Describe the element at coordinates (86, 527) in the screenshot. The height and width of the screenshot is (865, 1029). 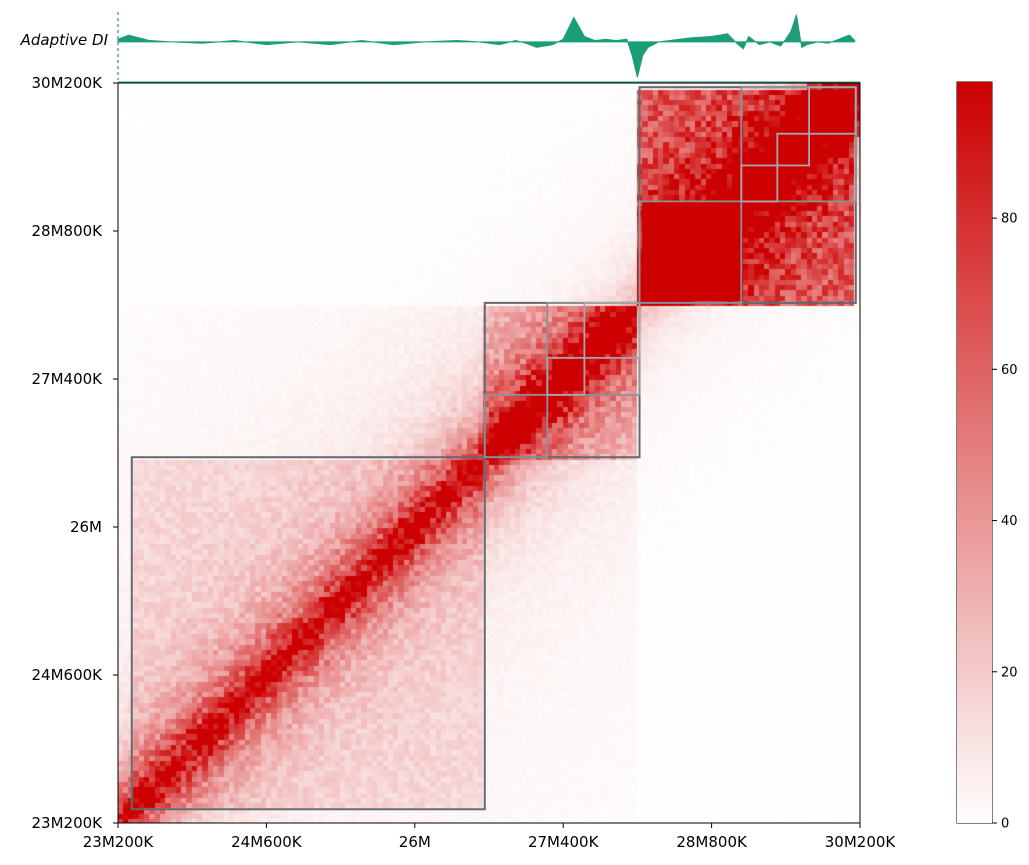
I see `y-tick-label: 26M` at that location.